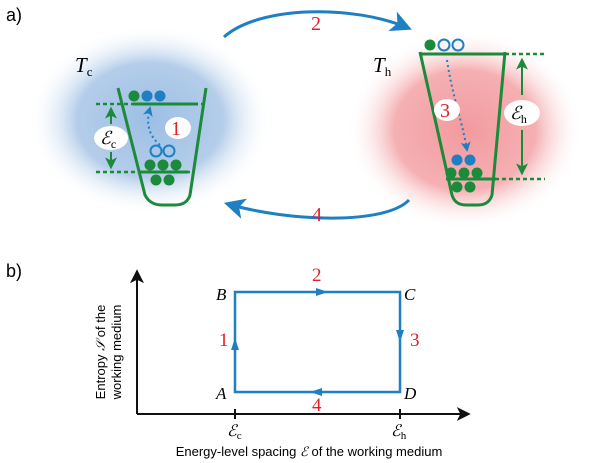 The width and height of the screenshot is (590, 463). What do you see at coordinates (415, 340) in the screenshot?
I see `b-step-3: 3` at bounding box center [415, 340].